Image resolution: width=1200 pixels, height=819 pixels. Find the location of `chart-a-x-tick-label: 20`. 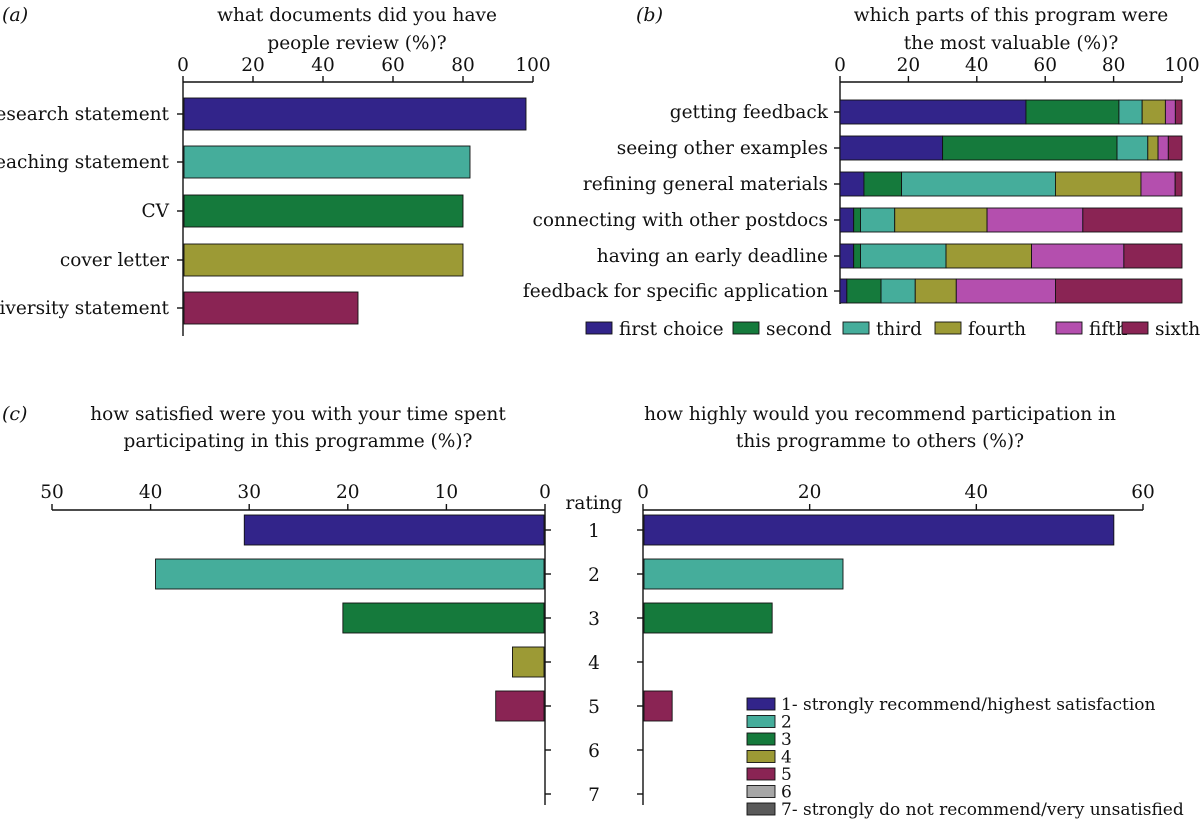

chart-a-x-tick-label: 20 is located at coordinates (253, 65).